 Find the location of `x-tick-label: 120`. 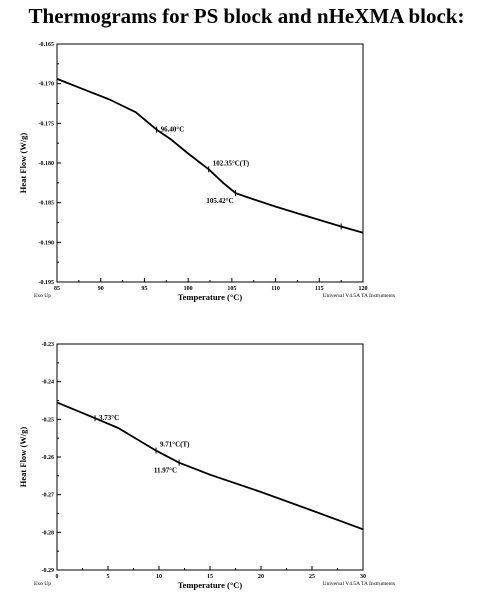

x-tick-label: 120 is located at coordinates (363, 289).